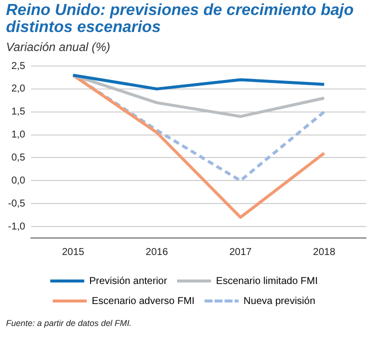  I want to click on x-tick-label: 2018, so click(324, 252).